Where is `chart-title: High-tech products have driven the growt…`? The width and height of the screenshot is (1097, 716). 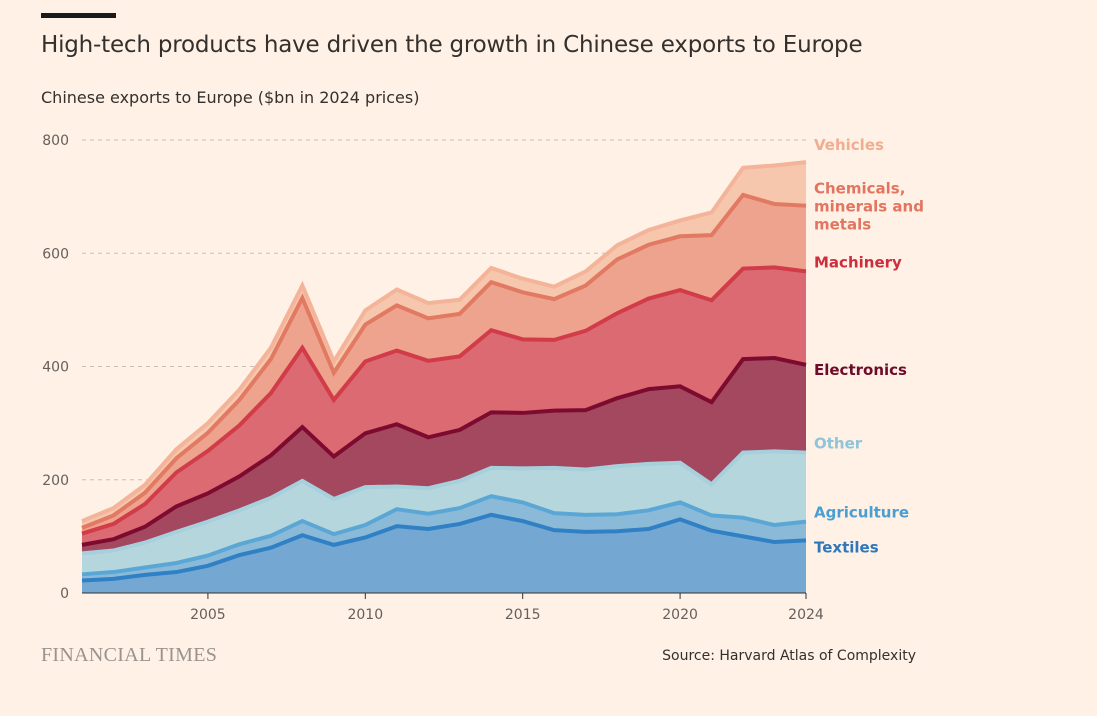
chart-title: High-tech products have driven the growt… is located at coordinates (452, 45).